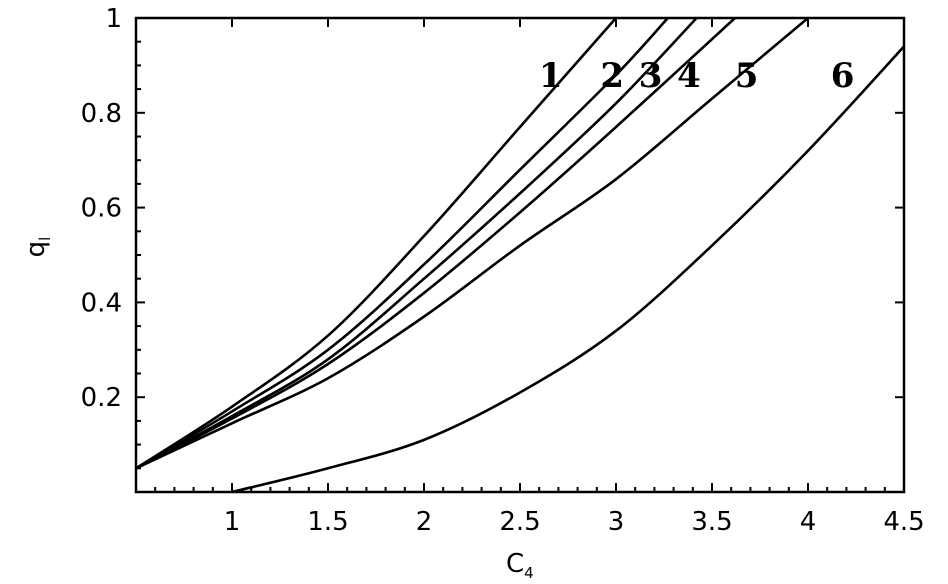 This screenshot has height=584, width=948. I want to click on curve-label-5: 5, so click(747, 76).